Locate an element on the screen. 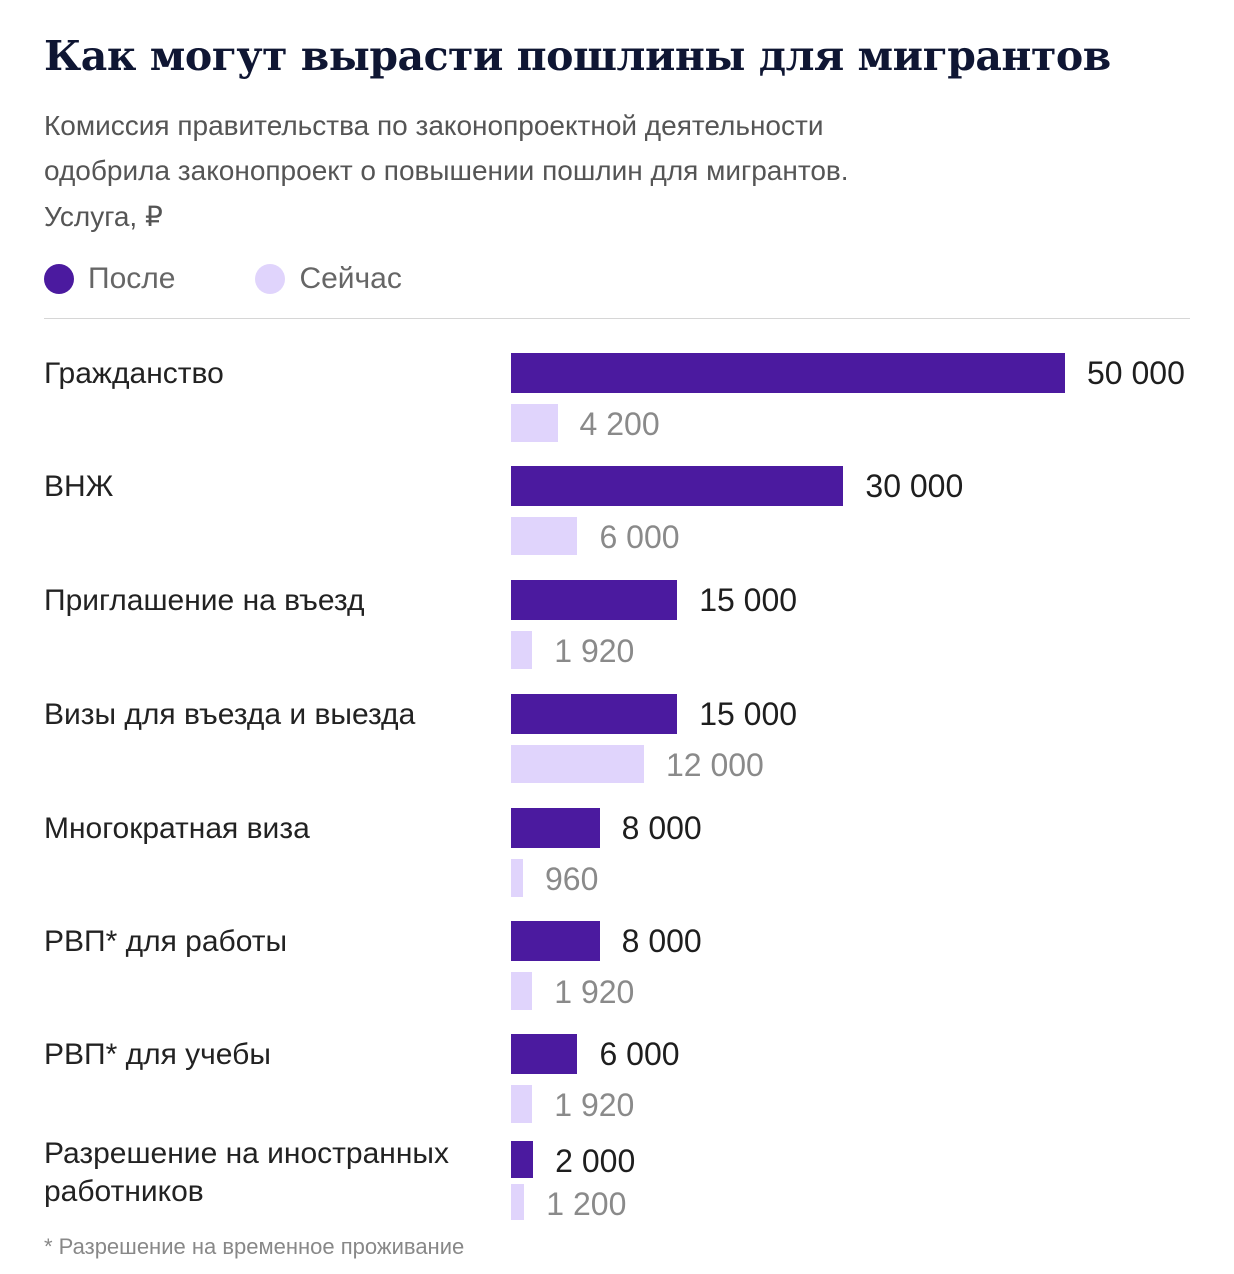 The height and width of the screenshot is (1274, 1234). value-label-after: 30 000 is located at coordinates (914, 486).